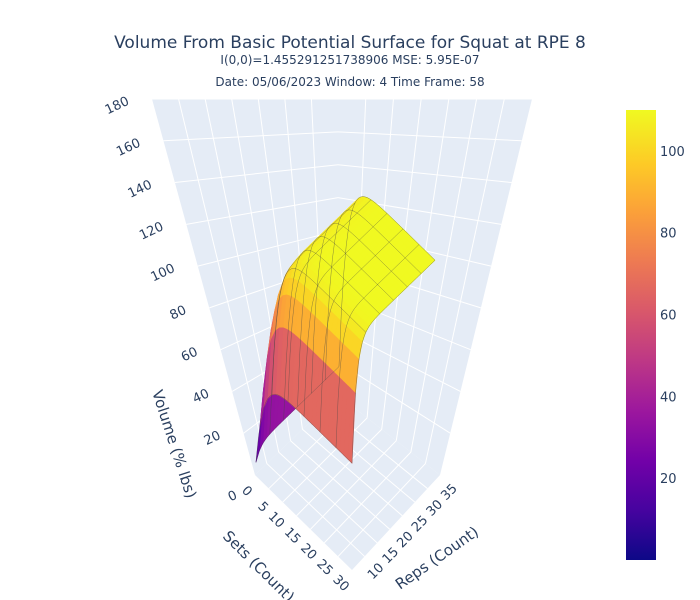 The image size is (700, 600). Describe the element at coordinates (246, 491) in the screenshot. I see `x-tick-label: 0` at that location.